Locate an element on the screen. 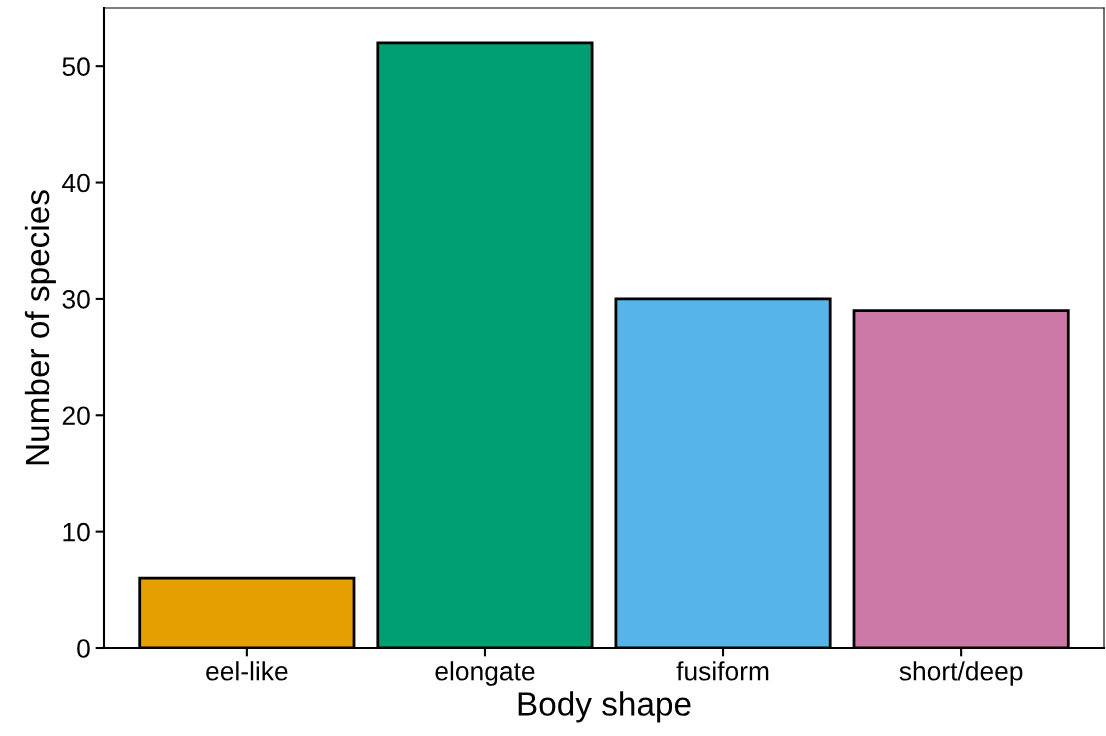  y-tick-label: 10 is located at coordinates (76, 532).